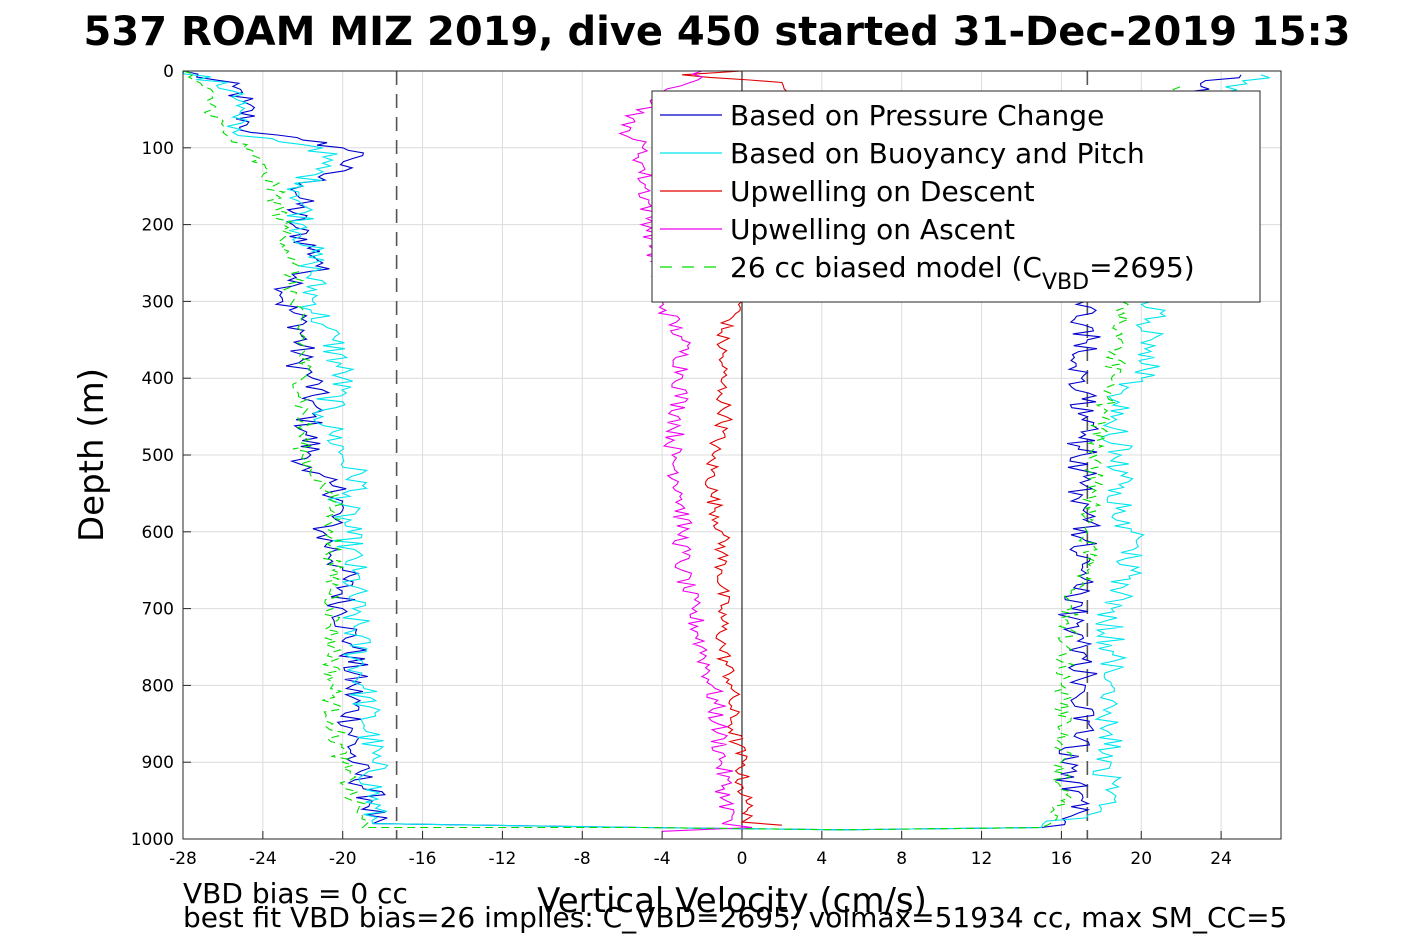 The width and height of the screenshot is (1417, 945). I want to click on y-tick-label: 500, so click(158, 456).